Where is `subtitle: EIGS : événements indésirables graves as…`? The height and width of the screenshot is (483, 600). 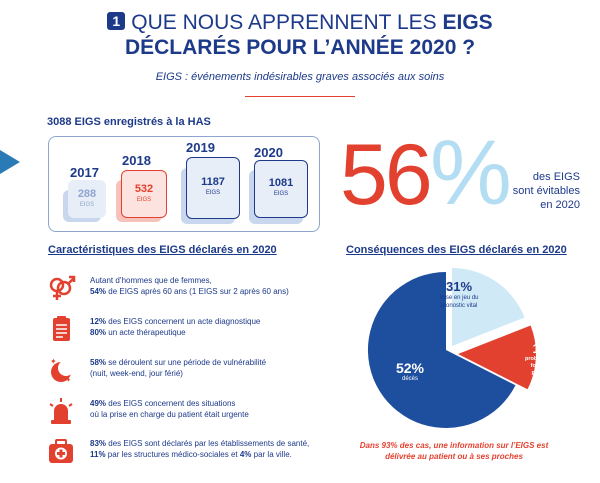 subtitle: EIGS : événements indésirables graves as… is located at coordinates (300, 77).